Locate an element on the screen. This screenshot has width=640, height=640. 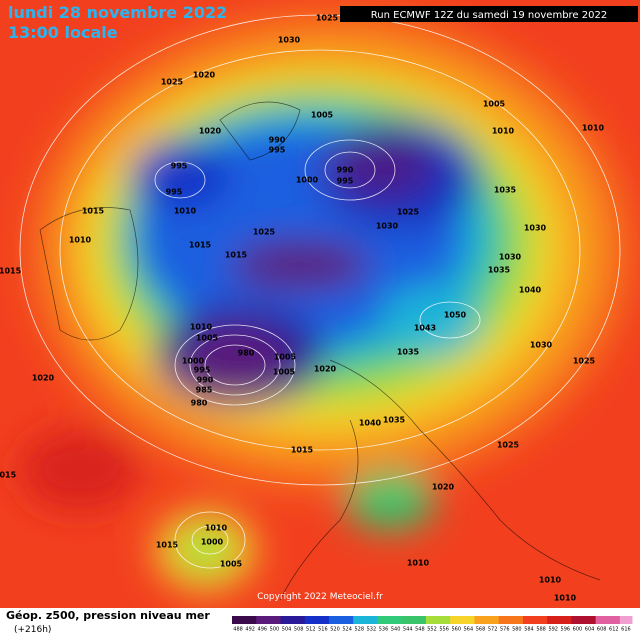
scale-label: 504 is located at coordinates (287, 630).